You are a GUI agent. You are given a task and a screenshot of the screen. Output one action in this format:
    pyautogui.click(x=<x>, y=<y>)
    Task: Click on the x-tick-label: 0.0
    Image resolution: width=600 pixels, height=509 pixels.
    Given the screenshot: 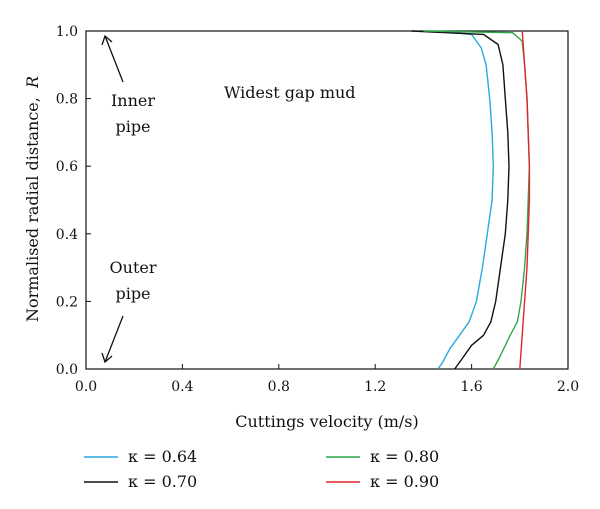 What is the action you would take?
    pyautogui.click(x=86, y=387)
    